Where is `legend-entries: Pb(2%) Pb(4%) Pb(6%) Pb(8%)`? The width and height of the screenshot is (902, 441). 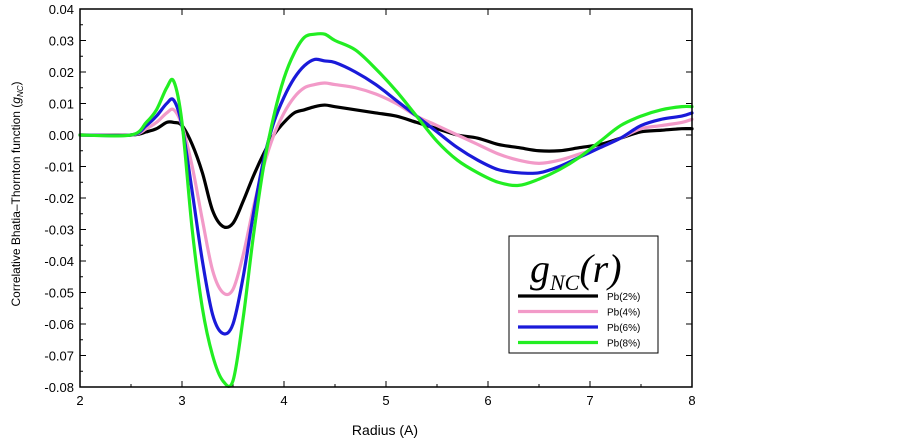 legend-entries: Pb(2%) Pb(4%) Pb(6%) Pb(8%) is located at coordinates (579, 321).